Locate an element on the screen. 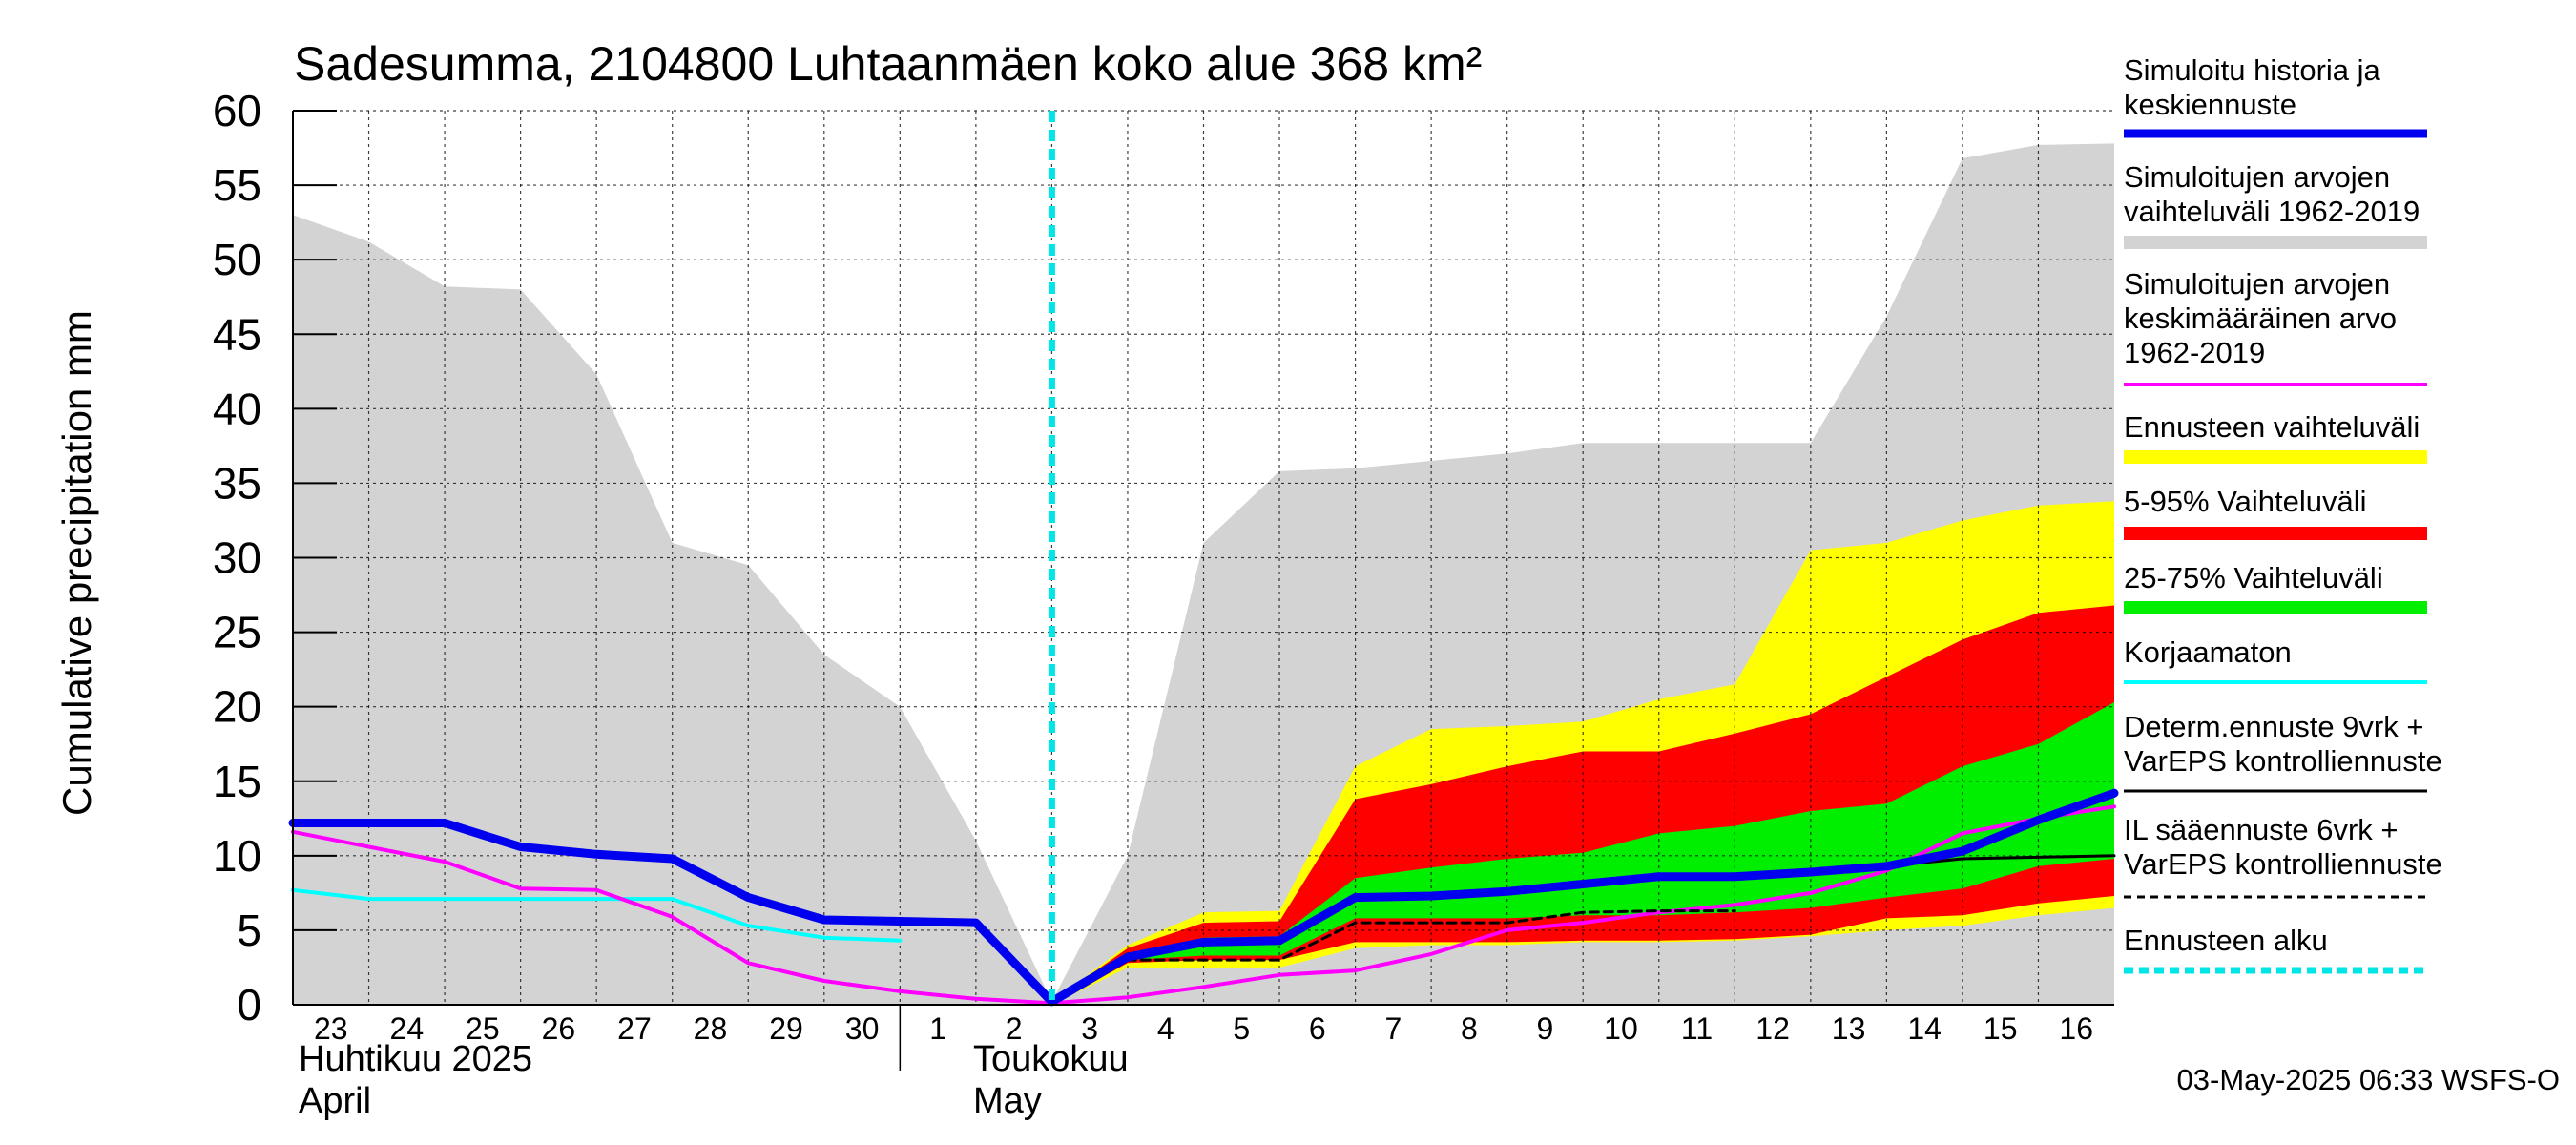 The height and width of the screenshot is (1145, 2576). legend-label-p25_75: 25-75% Vaihteluväli is located at coordinates (2253, 577).